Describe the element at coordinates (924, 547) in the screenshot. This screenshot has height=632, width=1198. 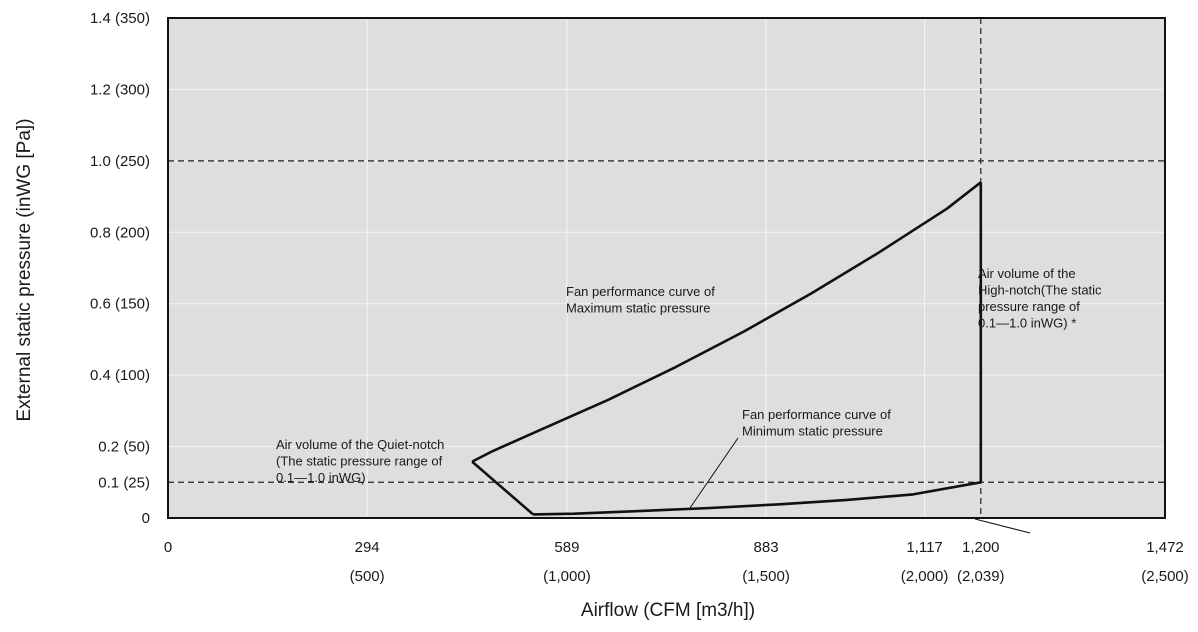
I see `x-tick-label: 1,117` at that location.